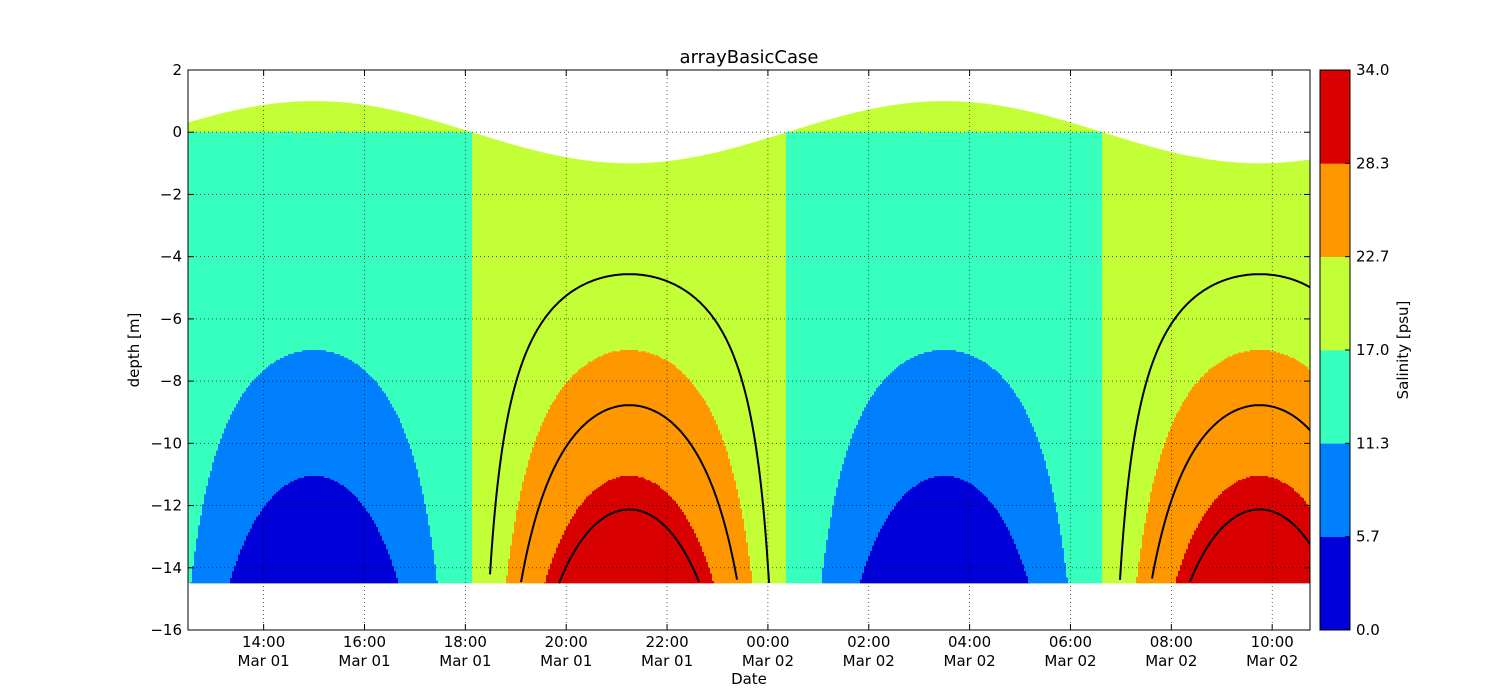 This screenshot has width=1500, height=700. Describe the element at coordinates (767, 642) in the screenshot. I see `x-tick-time-label: 00:00` at that location.